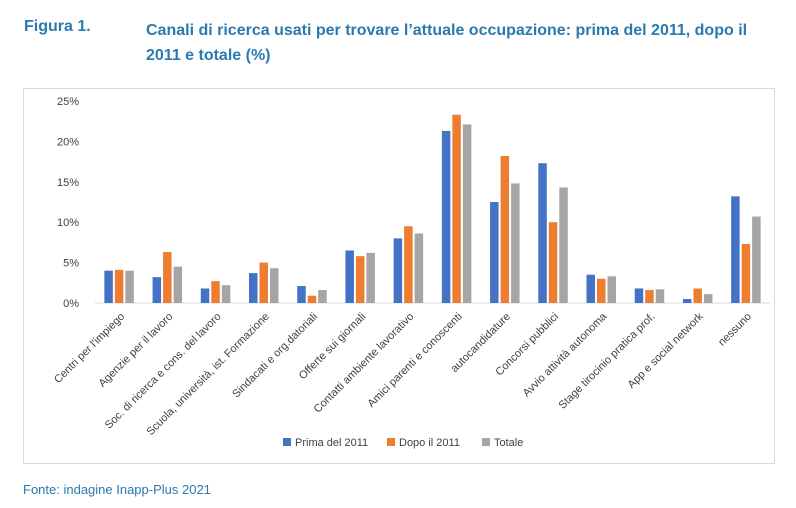  I want to click on y-tick-label: 25%, so click(68, 102).